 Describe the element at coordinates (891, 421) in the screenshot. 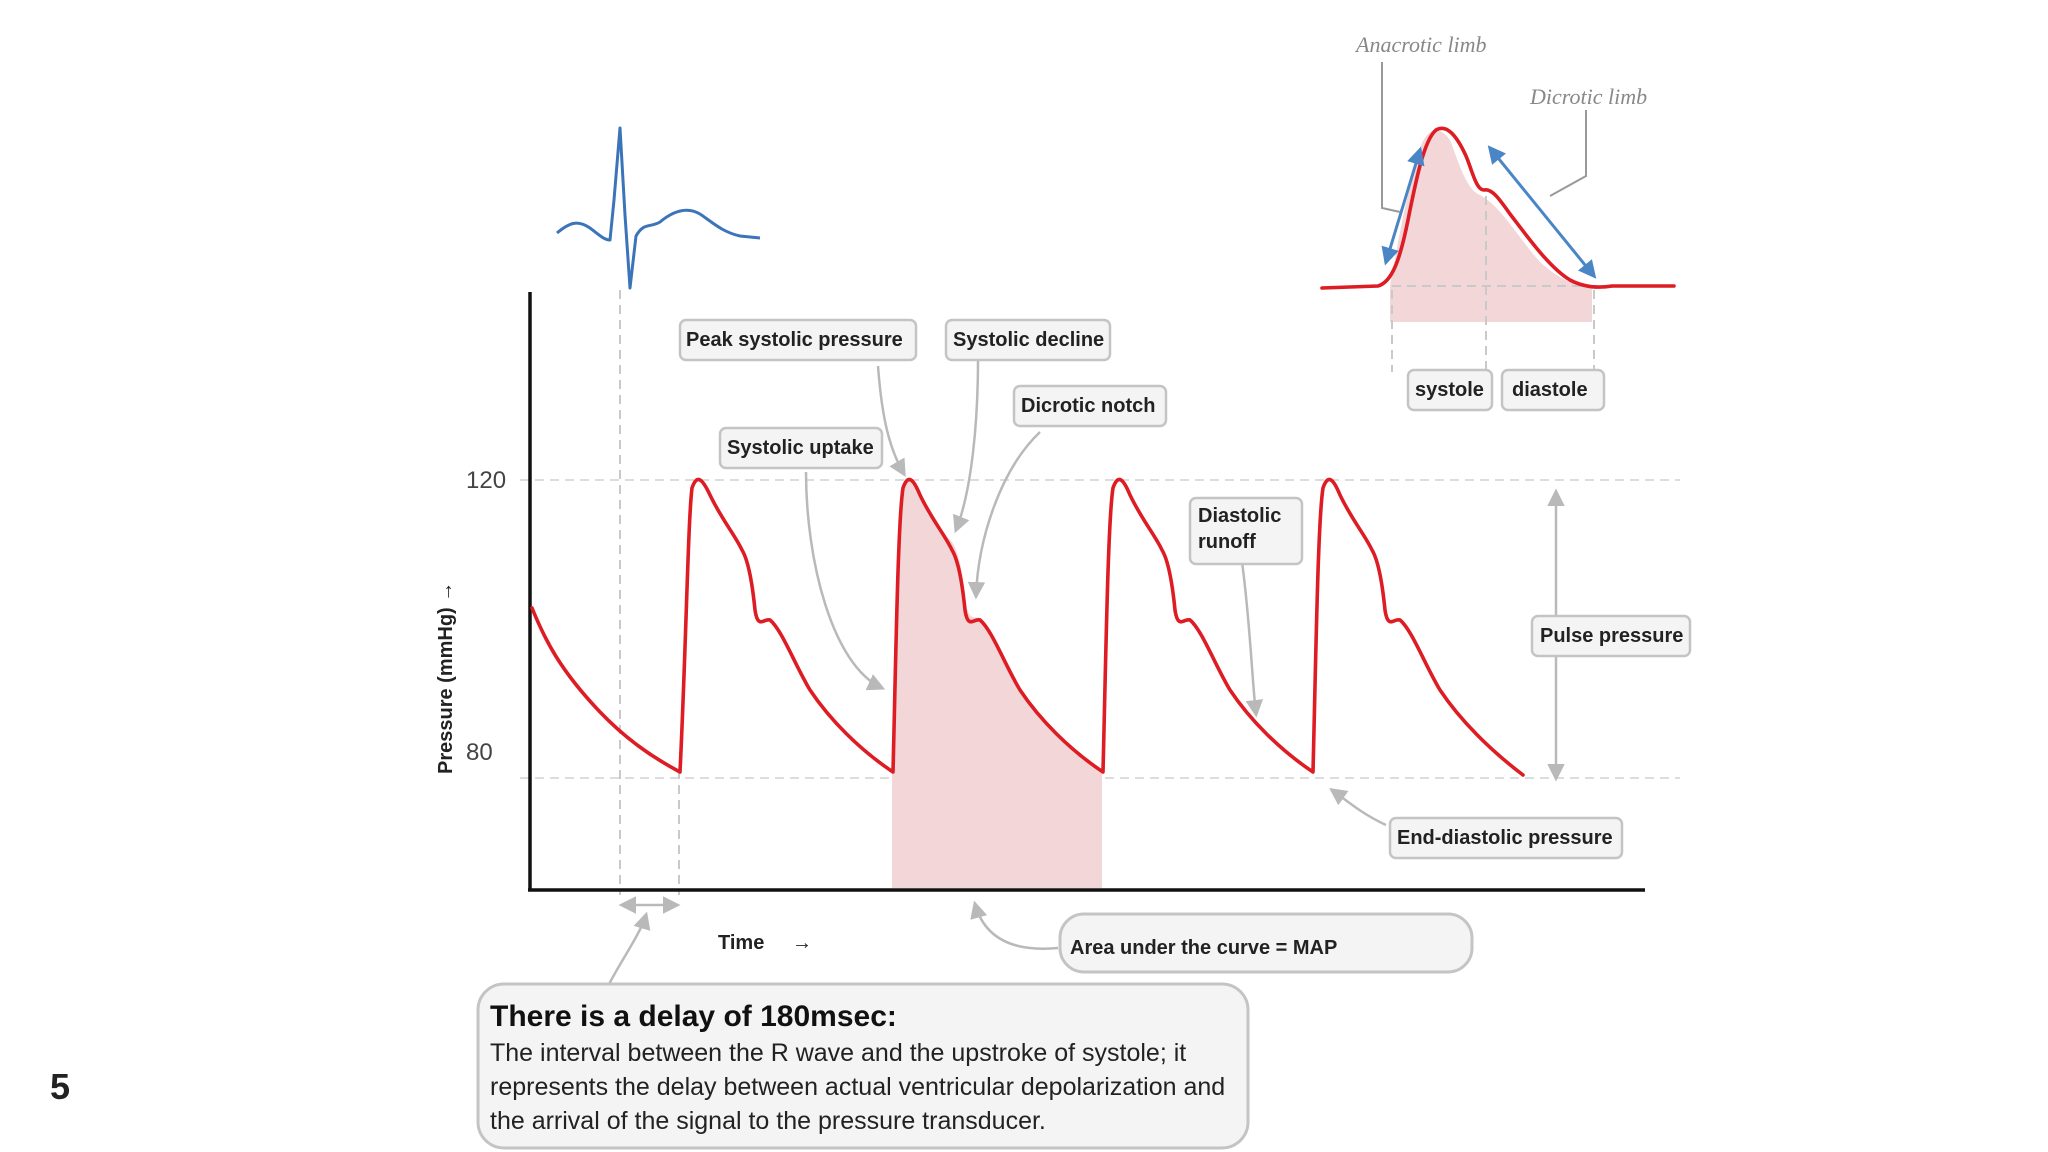

I see `peak-systolic-callout-line` at that location.